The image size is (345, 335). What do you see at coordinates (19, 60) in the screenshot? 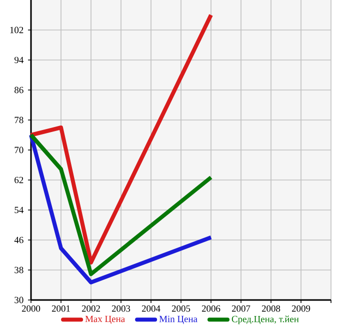
I see `y-tick-label: 94` at bounding box center [19, 60].